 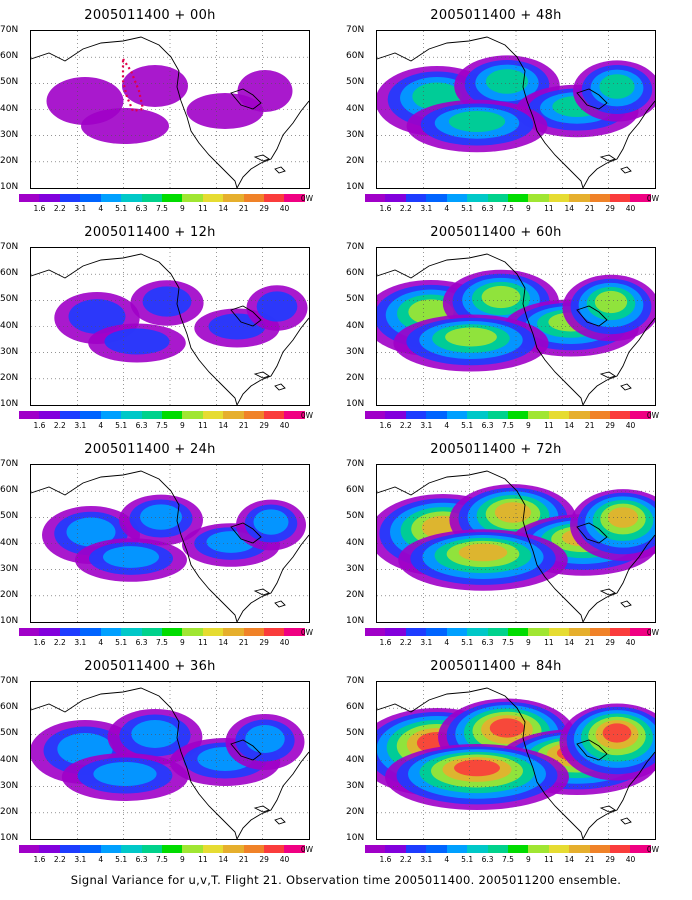 What do you see at coordinates (307, 849) in the screenshot?
I see `colorbar-right-label: 0W` at bounding box center [307, 849].